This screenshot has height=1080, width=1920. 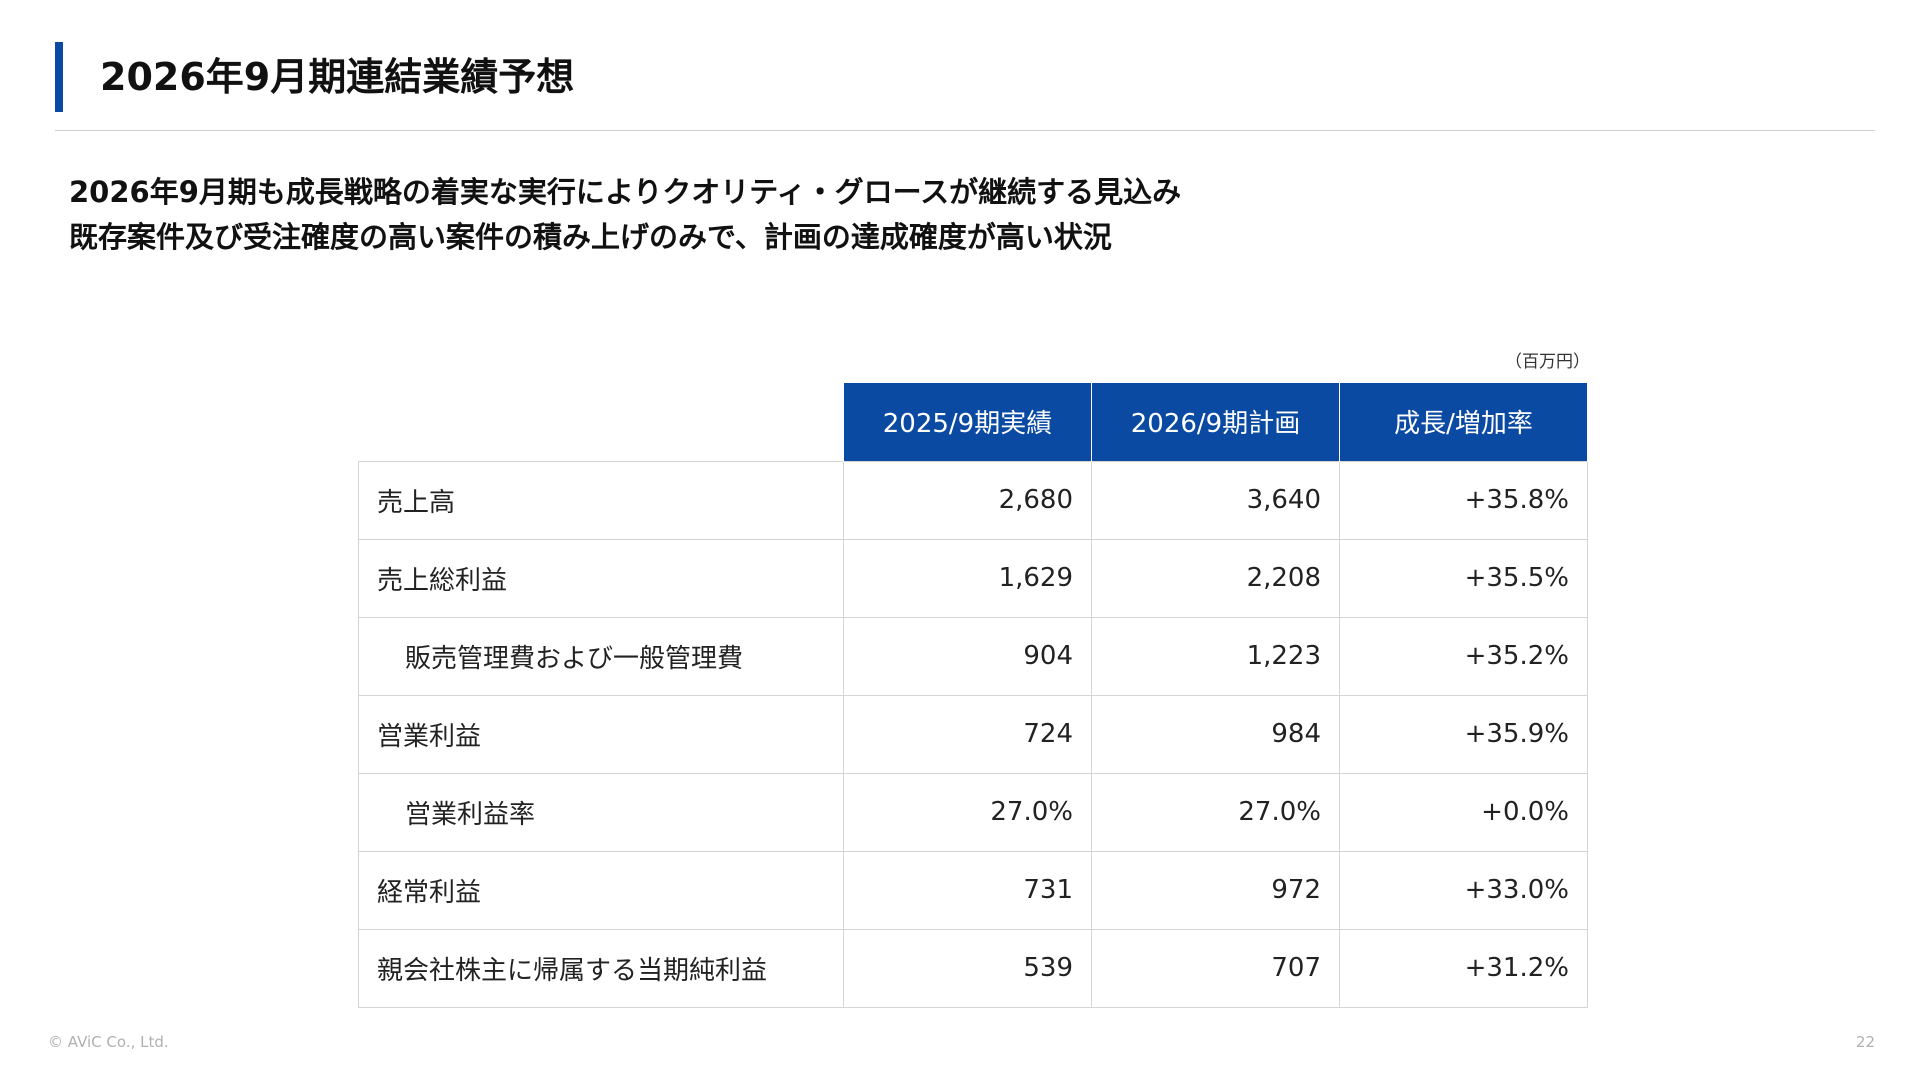 I want to click on row-label: 経常利益, so click(x=601, y=890).